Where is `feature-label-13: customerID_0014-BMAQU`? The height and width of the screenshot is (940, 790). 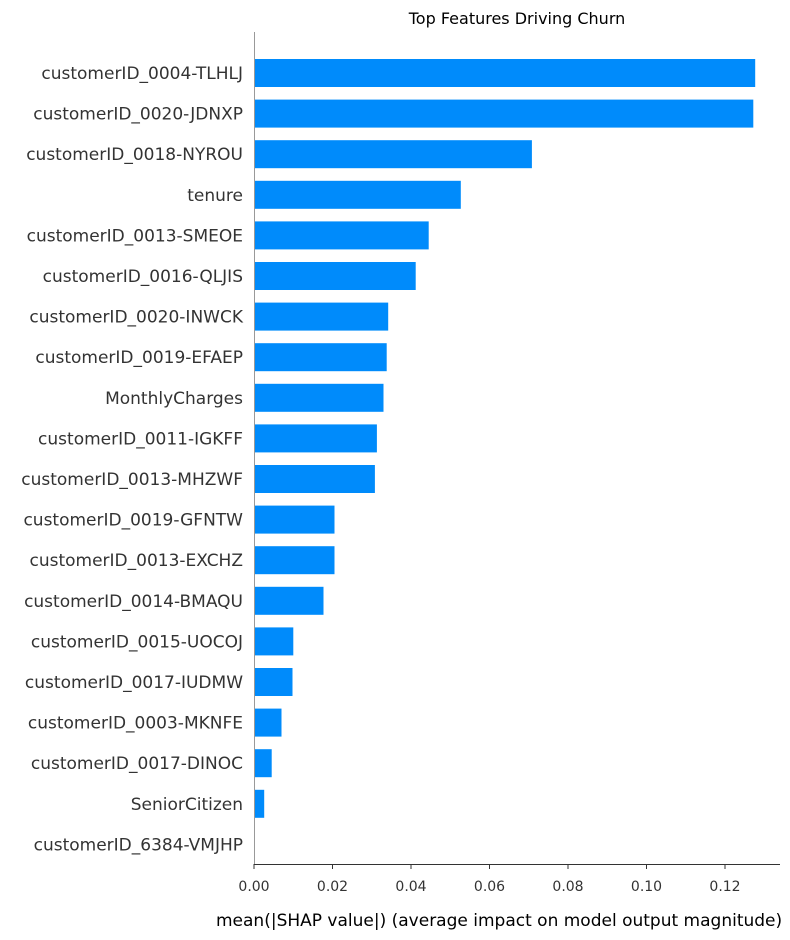 feature-label-13: customerID_0014-BMAQU is located at coordinates (133, 602).